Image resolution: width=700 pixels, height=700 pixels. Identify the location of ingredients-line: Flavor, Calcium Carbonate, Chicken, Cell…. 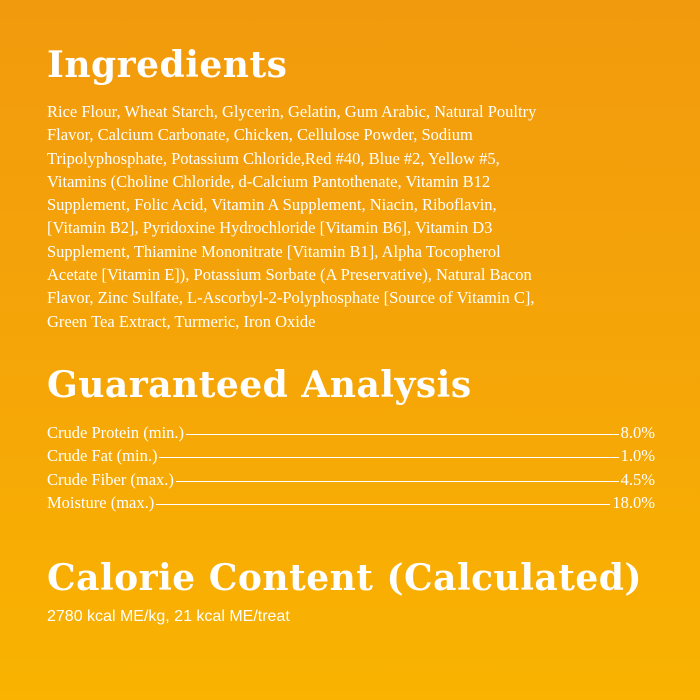
(260, 135).